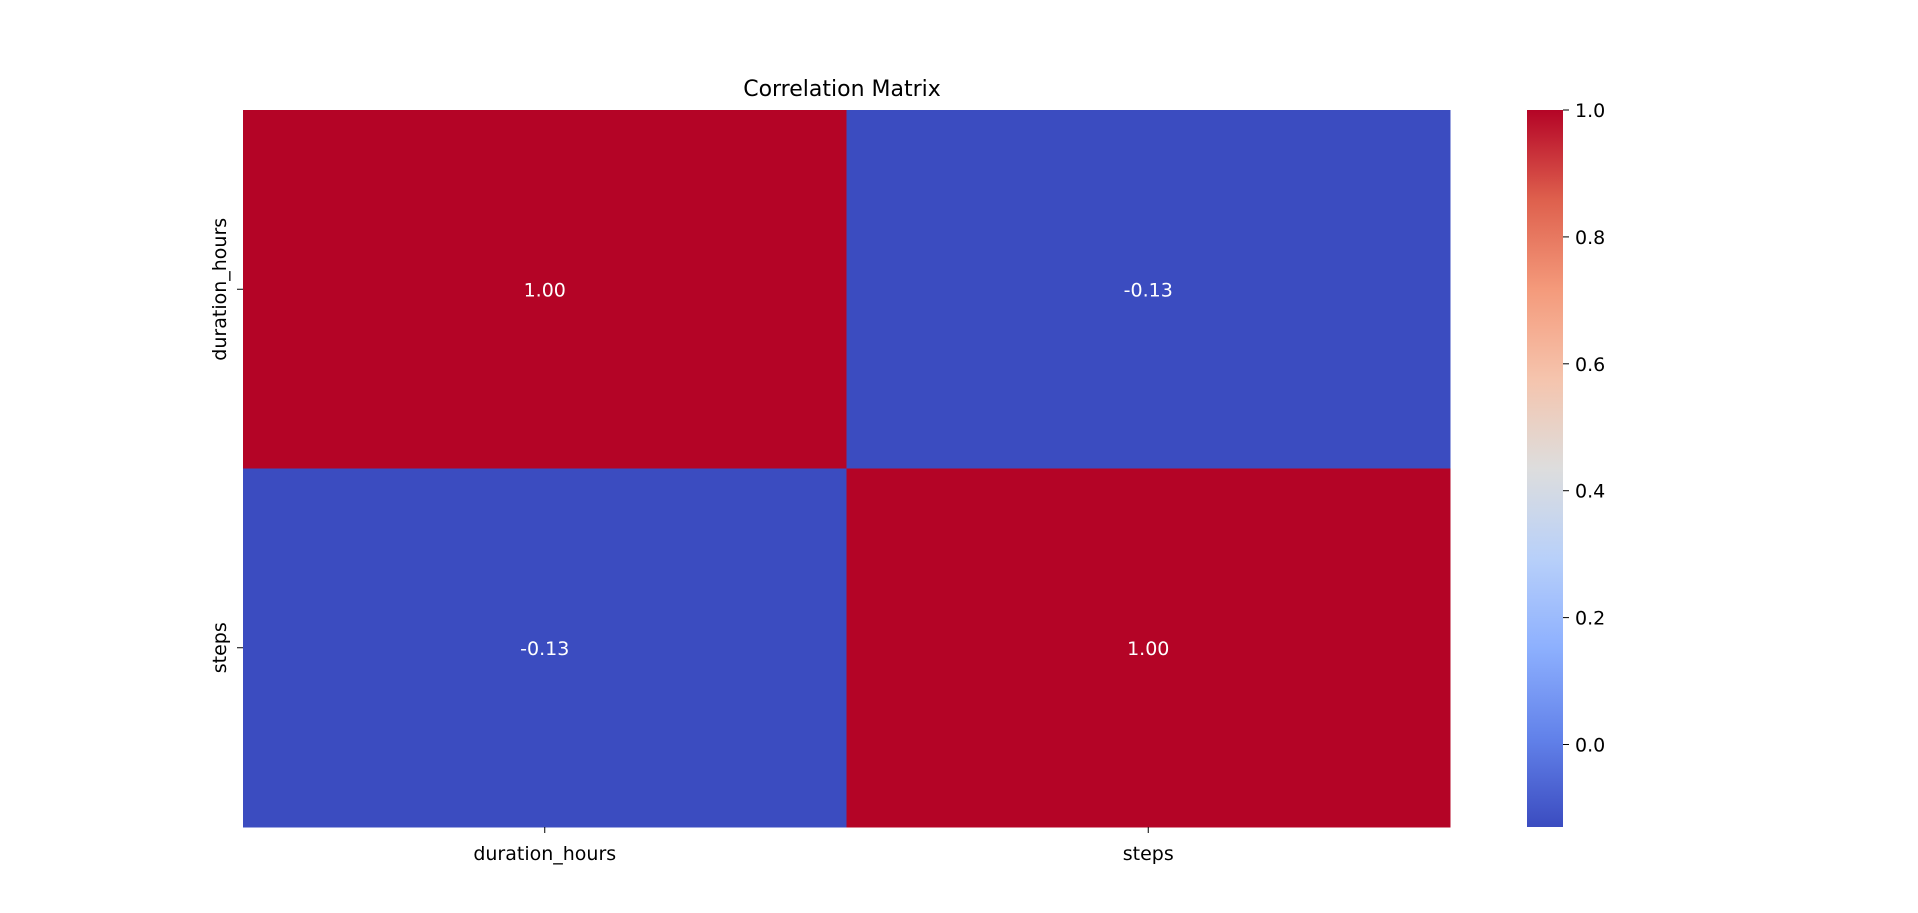  I want to click on colorbar-tick-label-4: 0.8, so click(1590, 238).